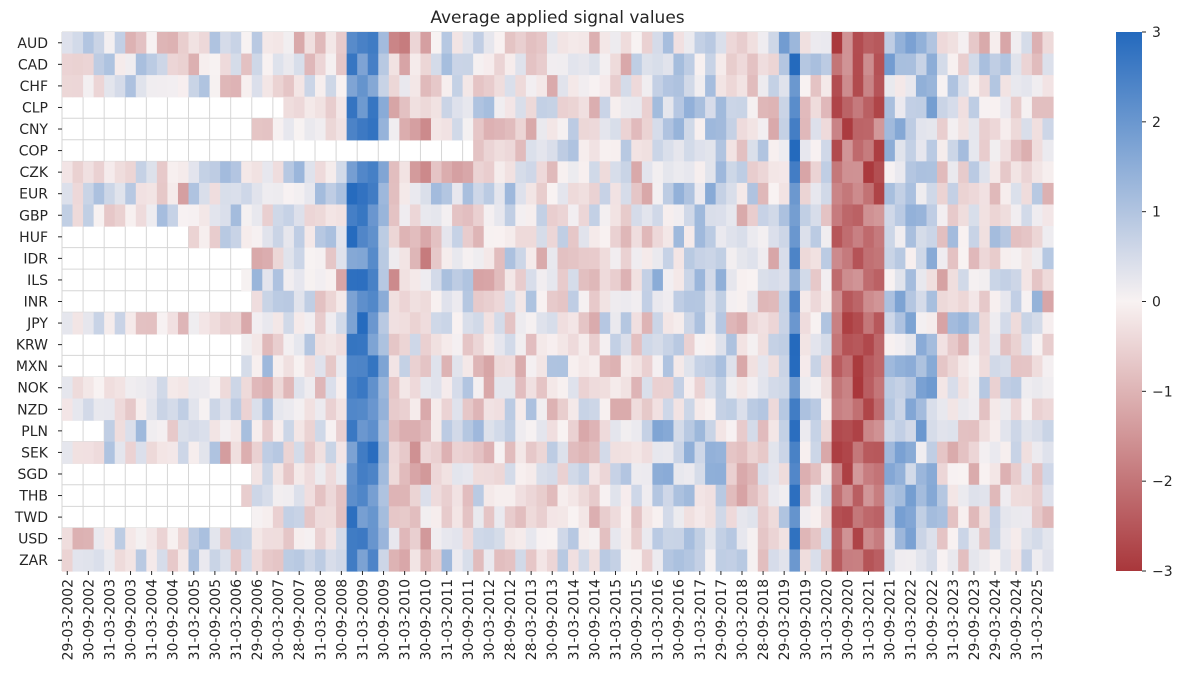 This screenshot has width=1183, height=683. What do you see at coordinates (385, 619) in the screenshot?
I see `x-tick-label: 30-09-2009` at bounding box center [385, 619].